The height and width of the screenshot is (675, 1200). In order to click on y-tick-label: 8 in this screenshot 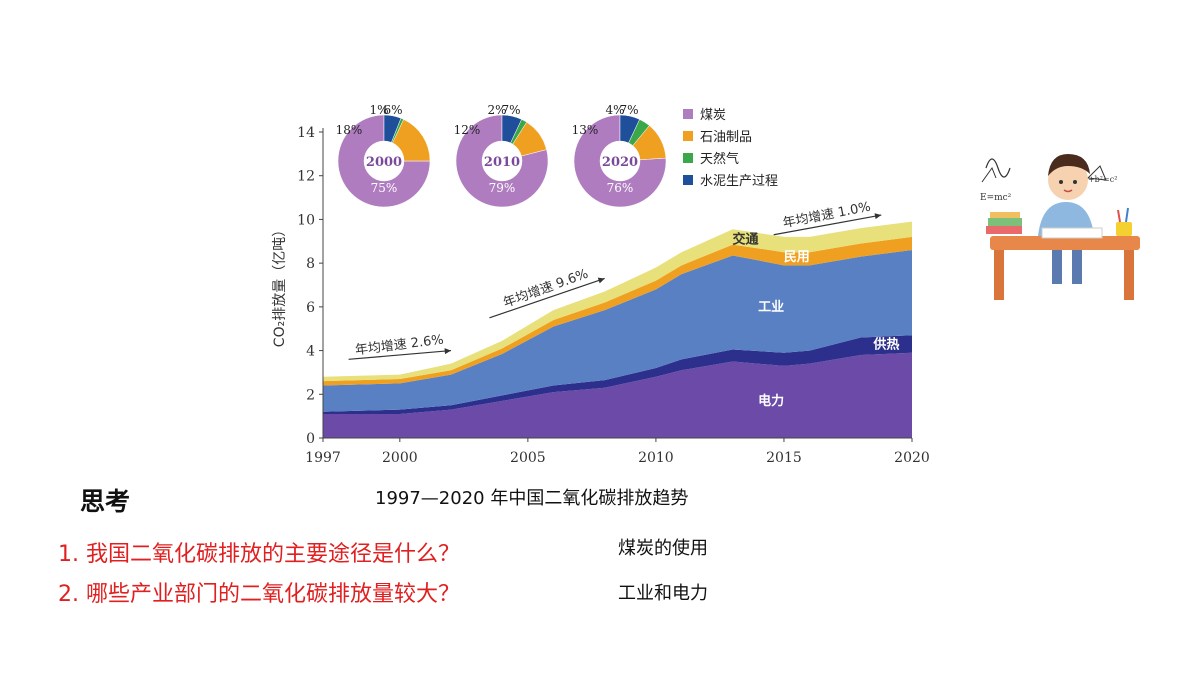, I will do `click(310, 264)`.